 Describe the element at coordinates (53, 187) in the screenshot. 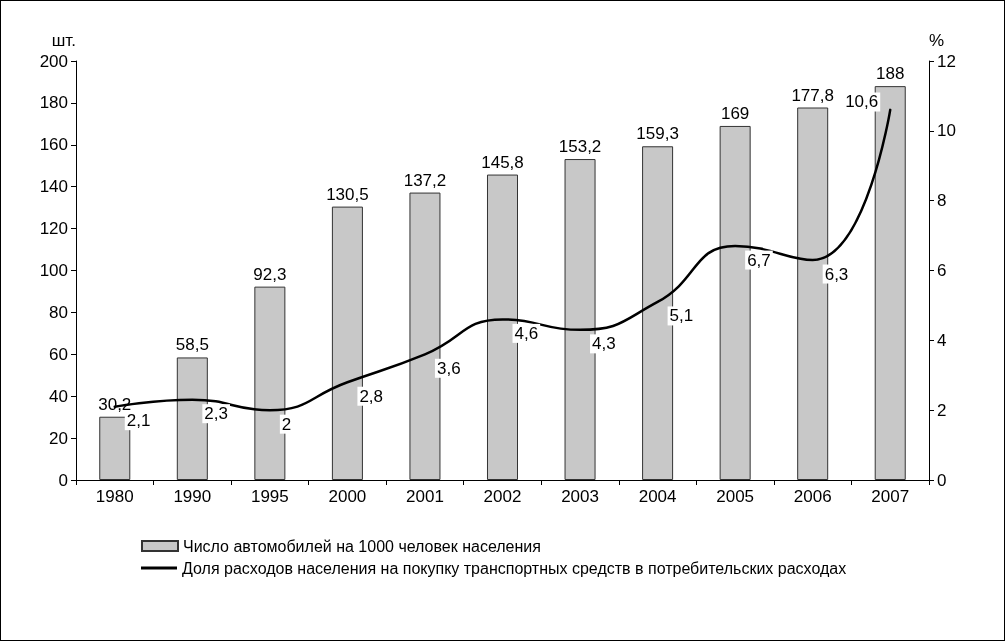

I see `y-tick-label: 140` at that location.